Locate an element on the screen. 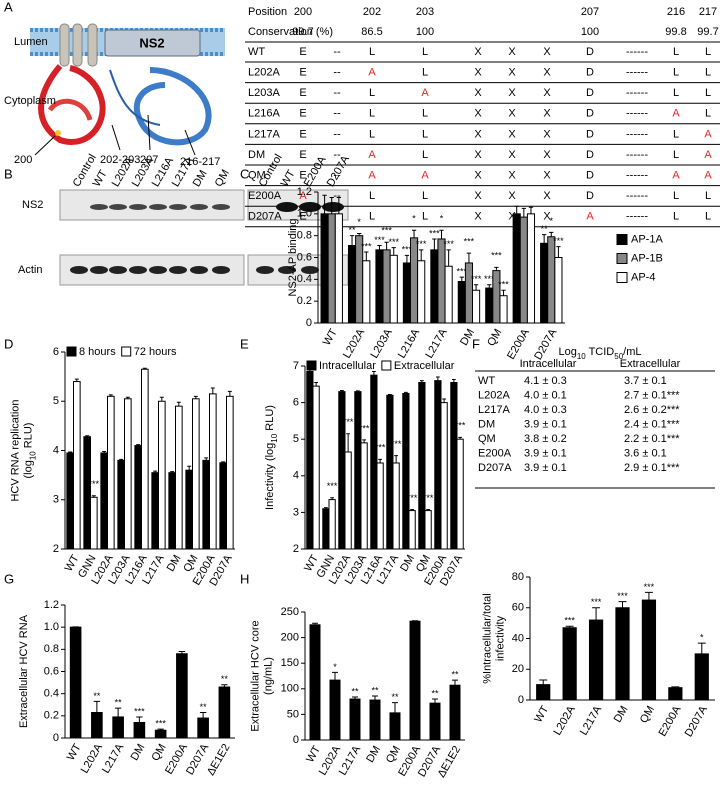  y-tick-label: 1.2 is located at coordinates (304, 192).